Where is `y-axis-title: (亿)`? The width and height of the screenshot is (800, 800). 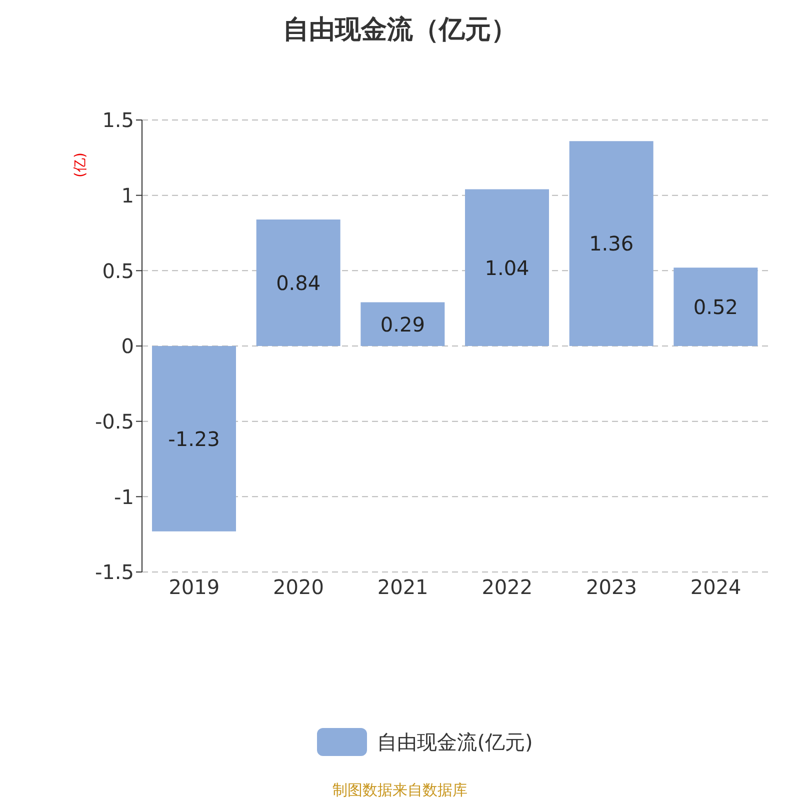 y-axis-title: (亿) is located at coordinates (80, 165).